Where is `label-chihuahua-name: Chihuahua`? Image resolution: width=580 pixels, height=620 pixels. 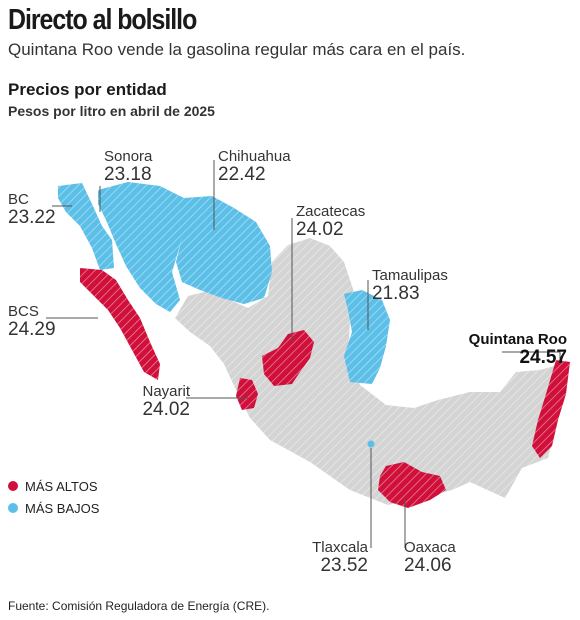
label-chihuahua-name: Chihuahua is located at coordinates (254, 156).